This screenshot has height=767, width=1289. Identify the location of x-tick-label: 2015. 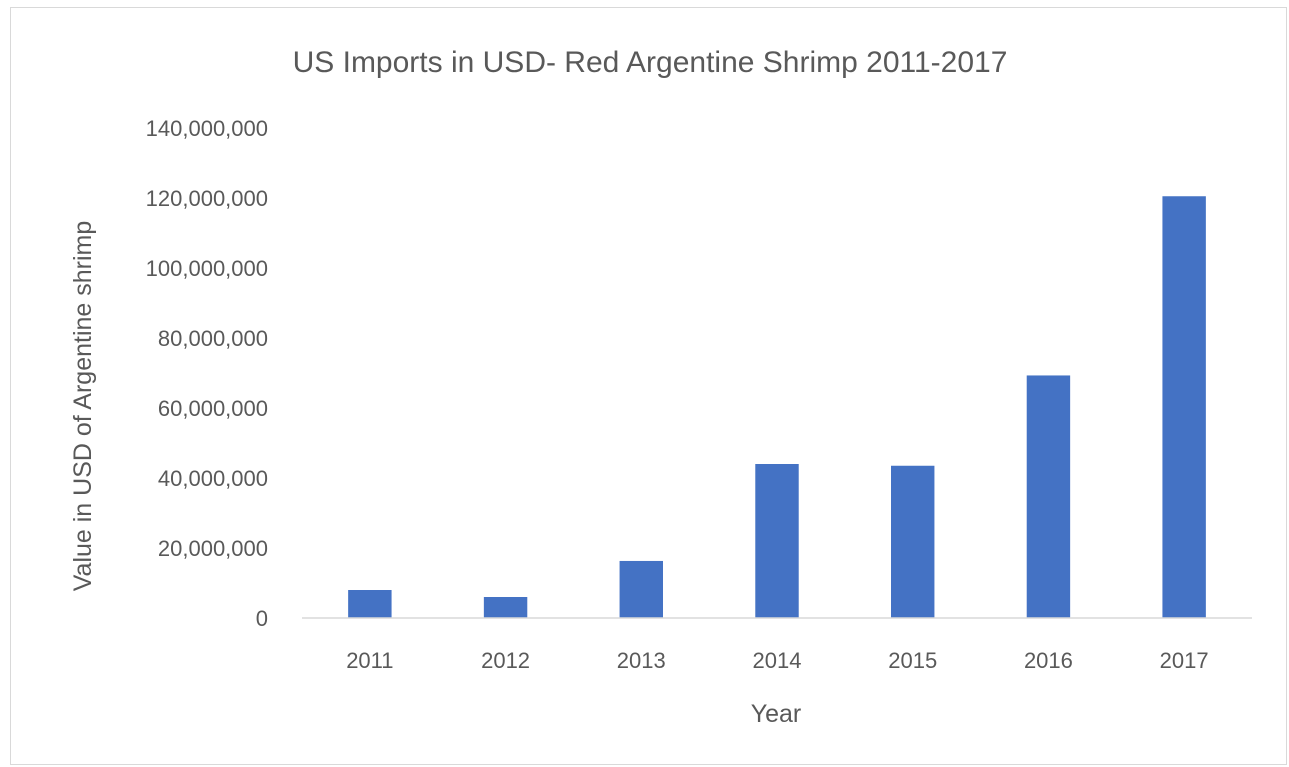
(912, 660).